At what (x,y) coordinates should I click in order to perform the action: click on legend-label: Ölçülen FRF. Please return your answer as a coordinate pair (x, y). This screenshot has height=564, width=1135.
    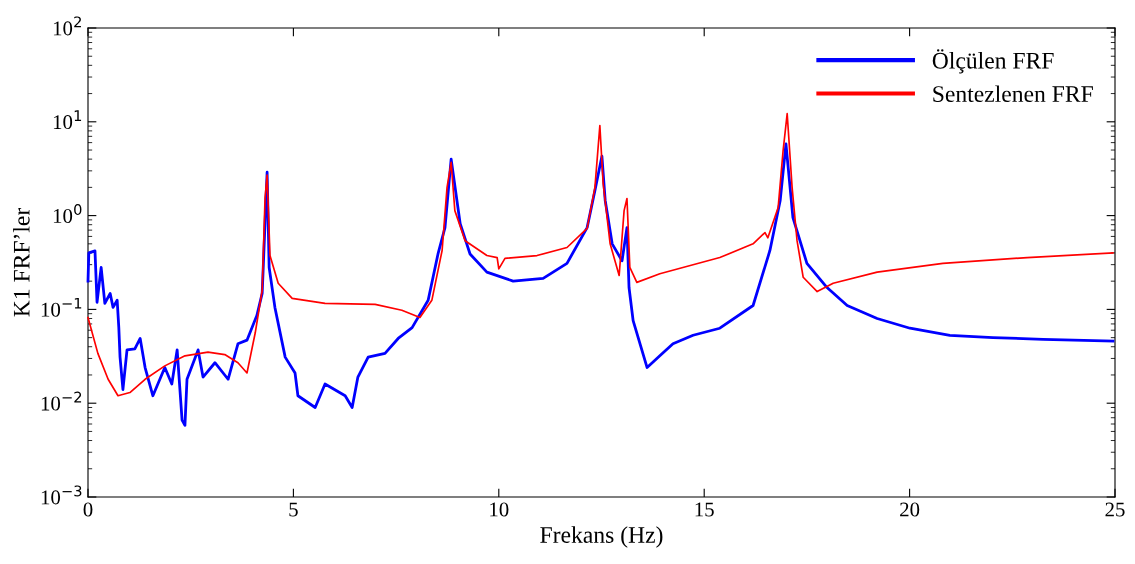
    Looking at the image, I should click on (993, 61).